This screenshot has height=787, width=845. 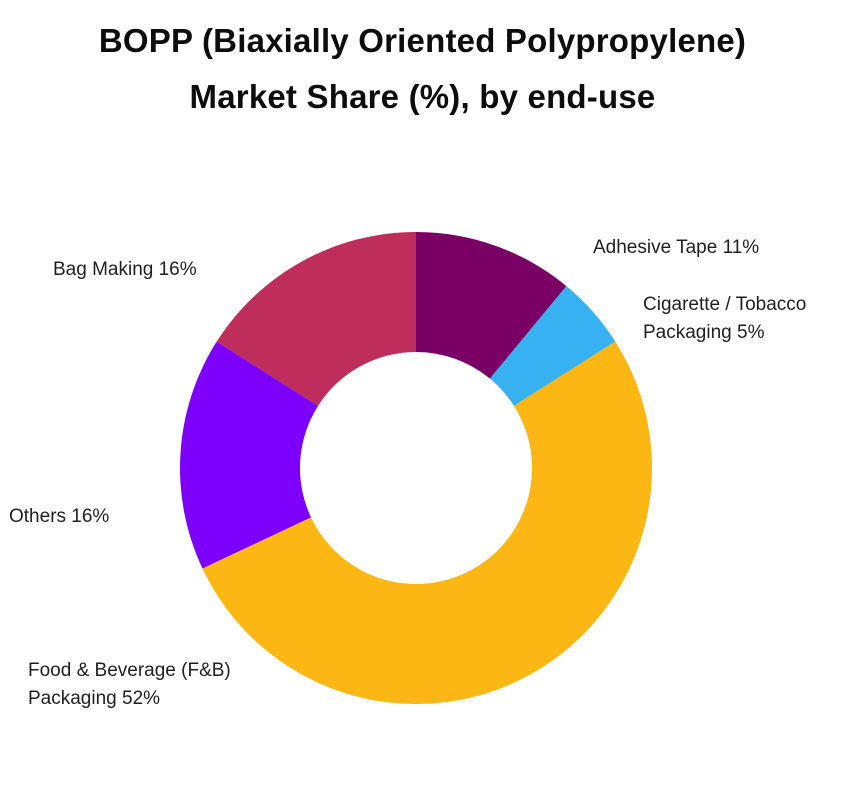 What do you see at coordinates (59, 516) in the screenshot?
I see `slice-label-others: Others 16%` at bounding box center [59, 516].